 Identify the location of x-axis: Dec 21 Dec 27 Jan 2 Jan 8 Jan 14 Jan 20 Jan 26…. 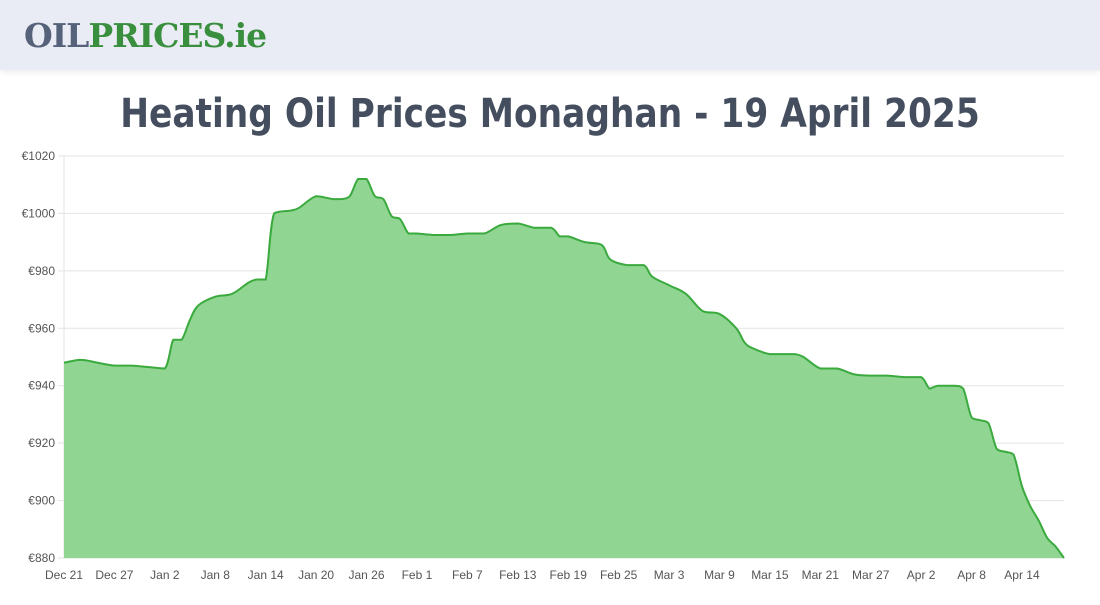
(542, 575).